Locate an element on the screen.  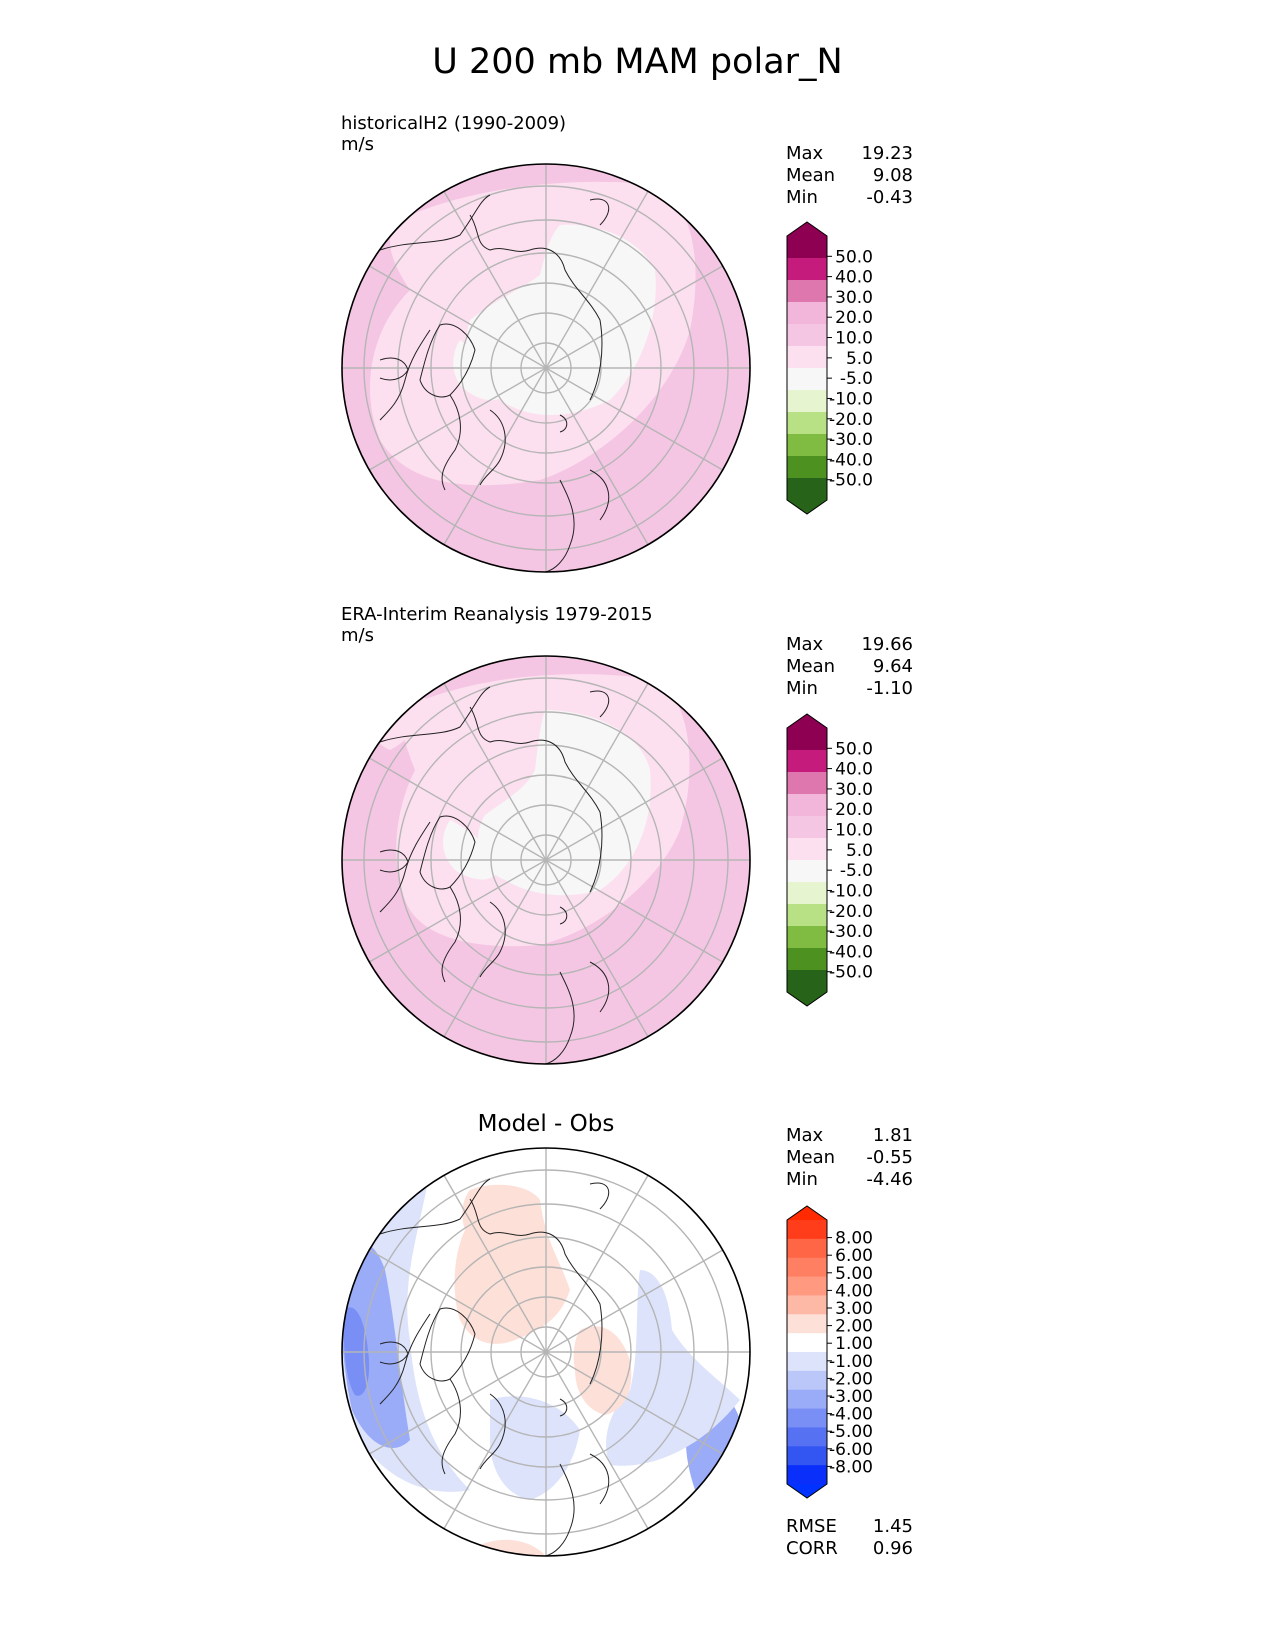
panel-1-title: historicalH2 (1990-2009) m/s is located at coordinates (453, 134).